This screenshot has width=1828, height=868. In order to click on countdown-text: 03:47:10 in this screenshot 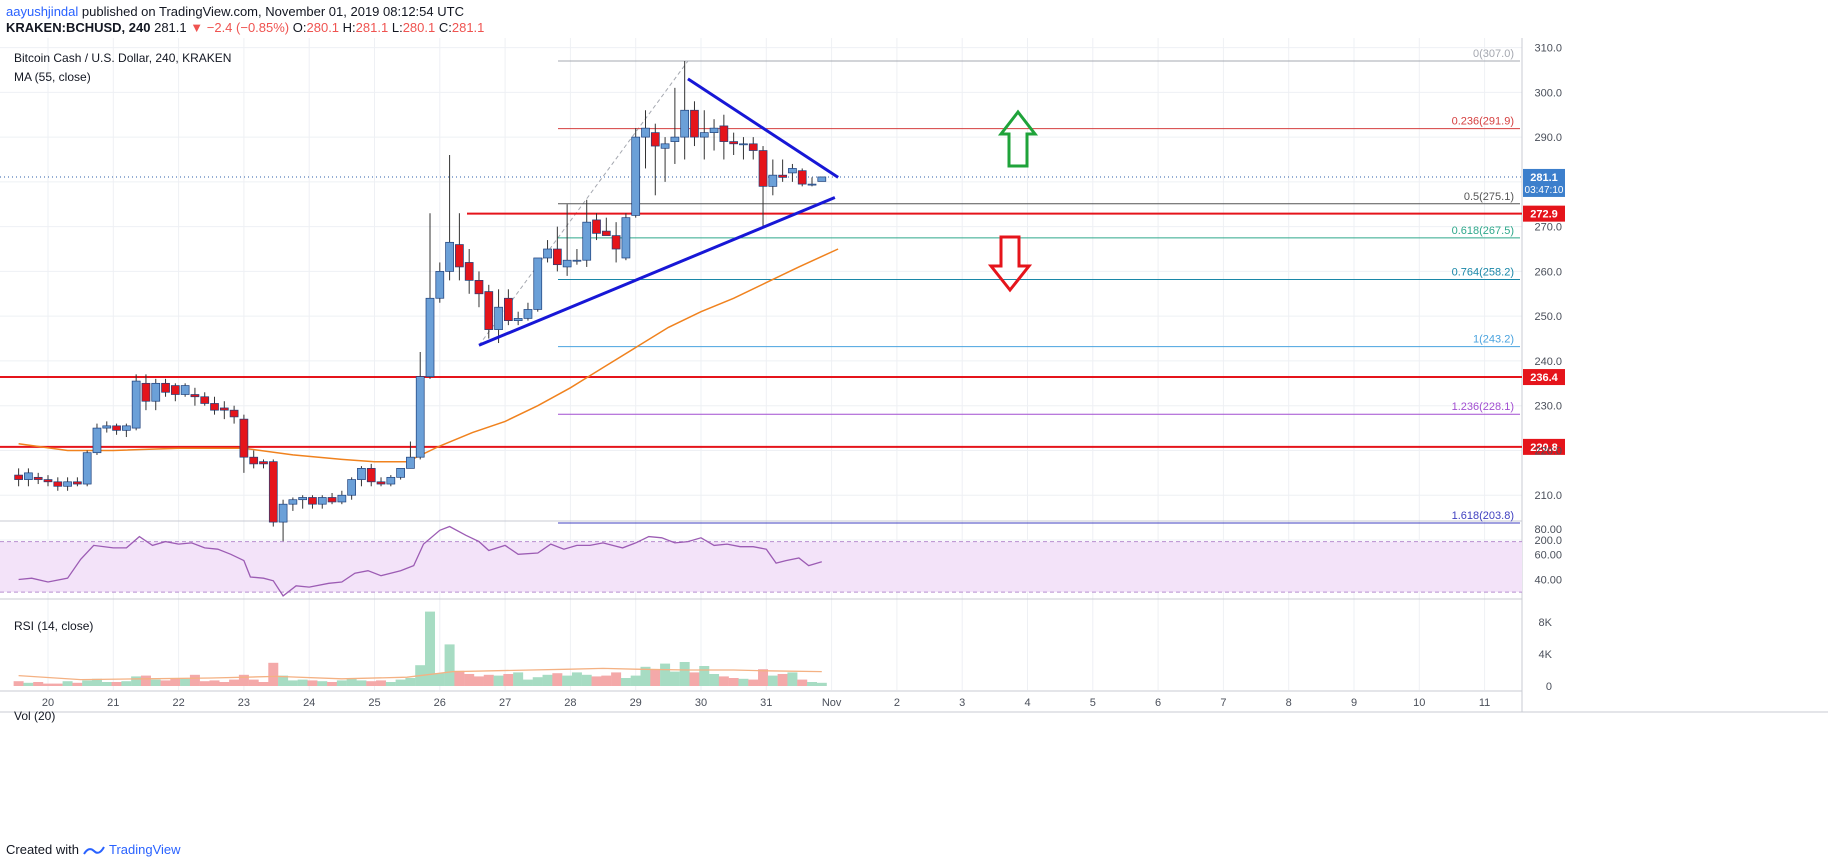, I will do `click(1544, 190)`.